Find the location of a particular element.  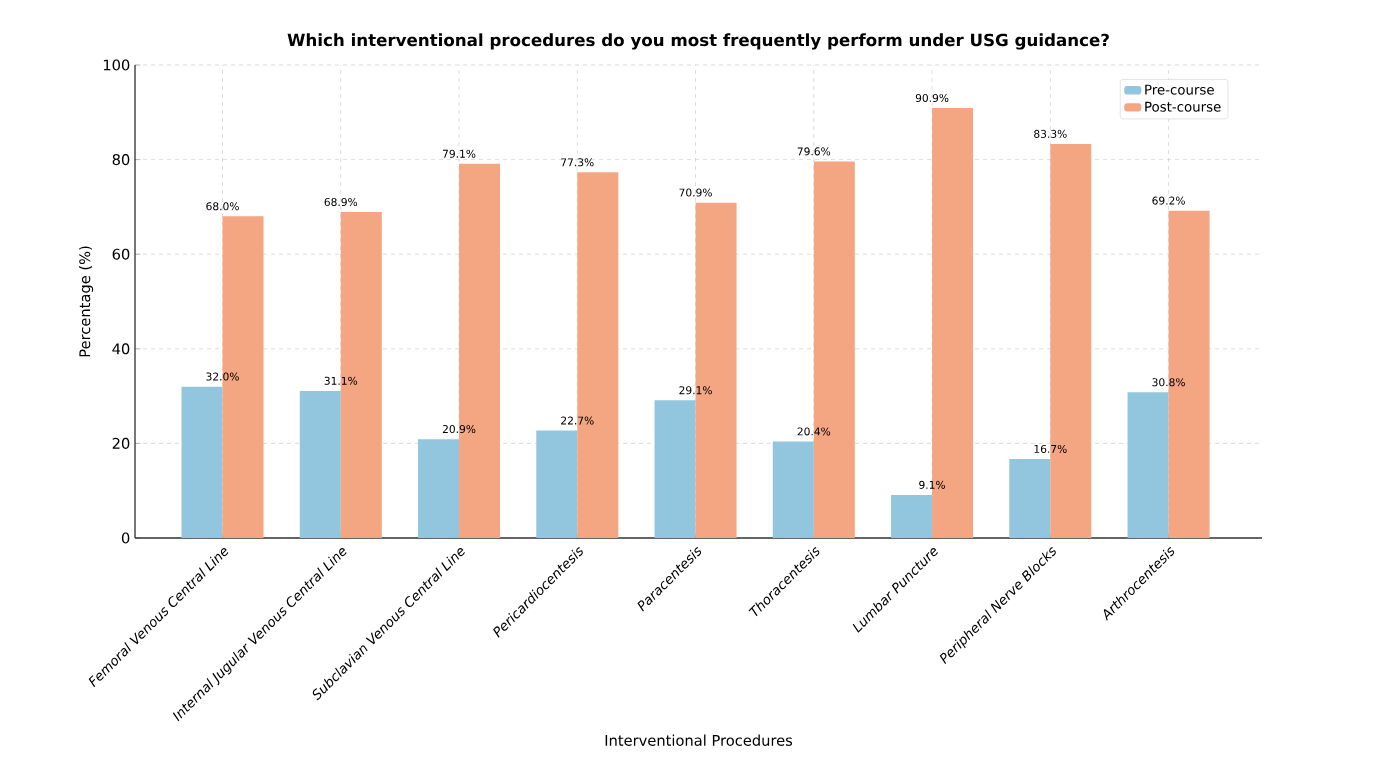

chart-title: Which interventional procedures do you most frequently perform under USG guidance? is located at coordinates (698, 41).